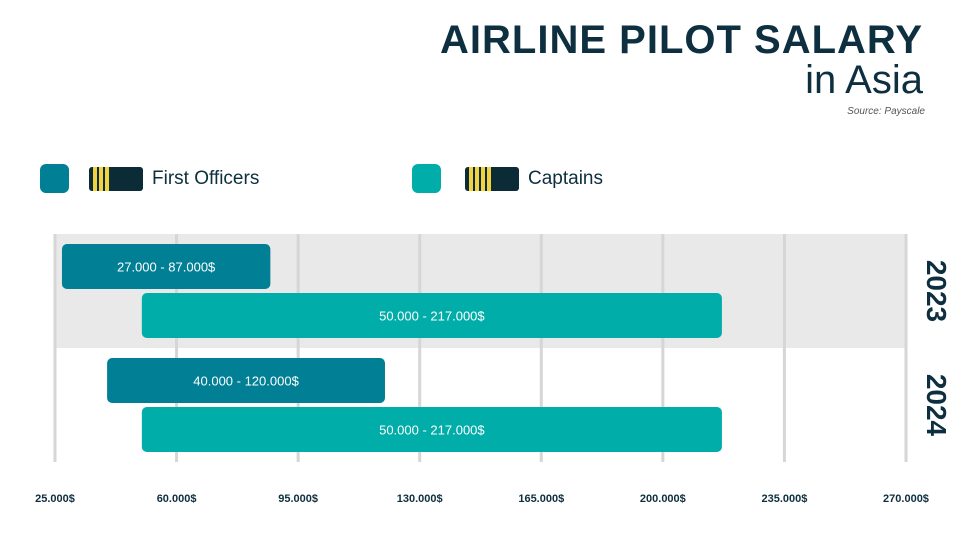  What do you see at coordinates (426, 178) in the screenshot?
I see `legend-swatch-captains` at bounding box center [426, 178].